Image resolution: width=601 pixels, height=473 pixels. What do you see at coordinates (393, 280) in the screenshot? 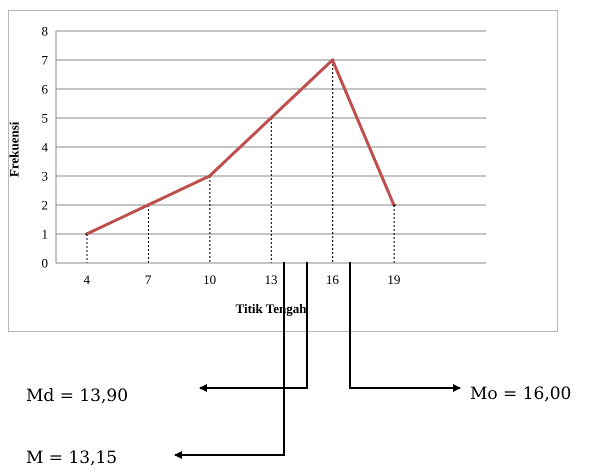
I see `x-tick-label: 19` at bounding box center [393, 280].